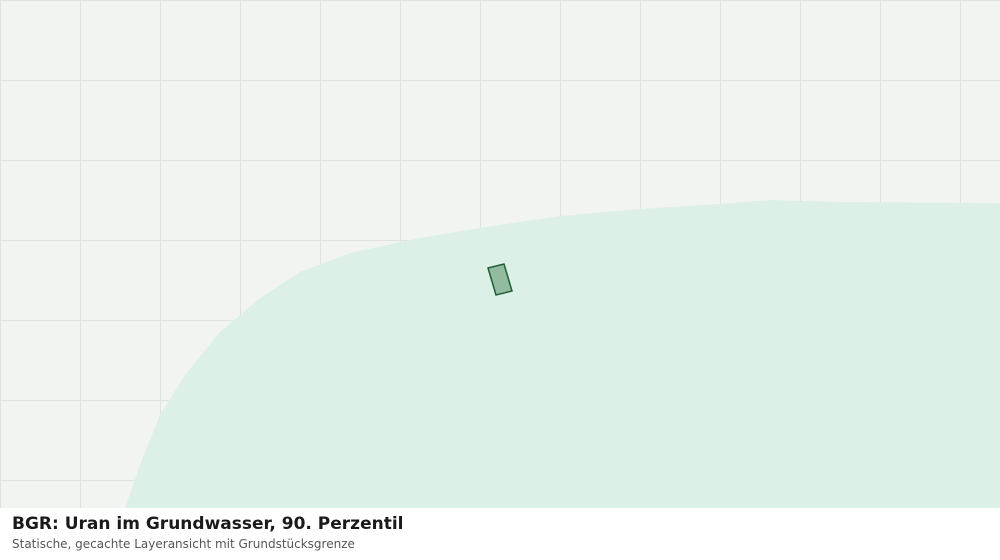 Image resolution: width=1000 pixels, height=560 pixels. Describe the element at coordinates (208, 524) in the screenshot. I see `title: BGR: Uran im Grundwasser, 90. Perzentil` at that location.